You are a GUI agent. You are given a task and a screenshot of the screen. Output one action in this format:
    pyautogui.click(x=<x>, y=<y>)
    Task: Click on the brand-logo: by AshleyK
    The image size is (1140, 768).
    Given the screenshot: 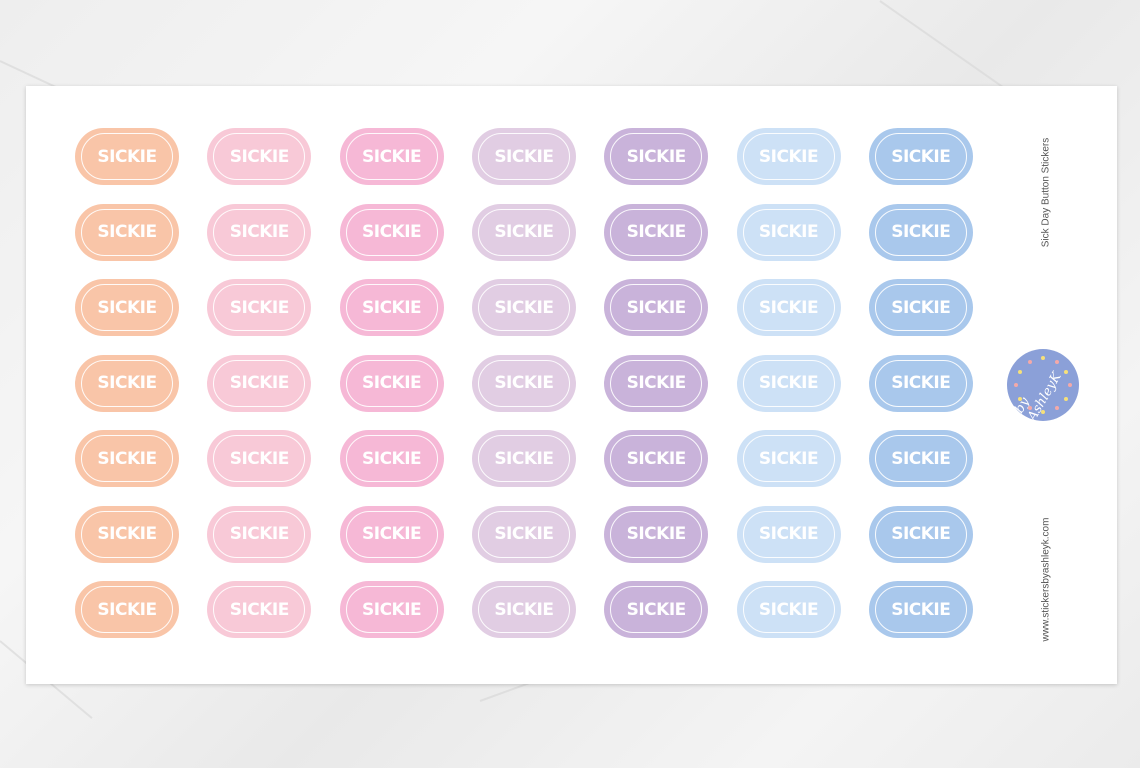 What is the action you would take?
    pyautogui.click(x=1043, y=386)
    